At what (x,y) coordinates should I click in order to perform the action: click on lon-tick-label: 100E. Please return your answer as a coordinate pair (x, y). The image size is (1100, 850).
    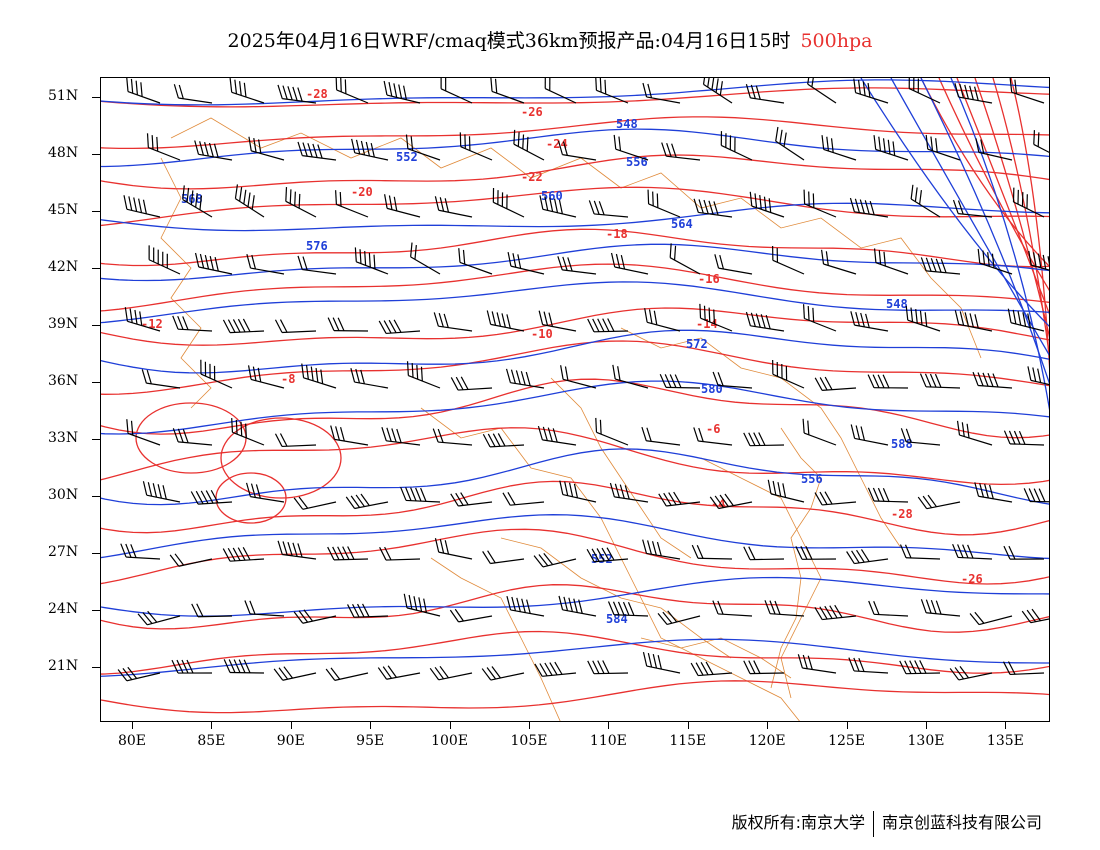
    Looking at the image, I should click on (450, 741).